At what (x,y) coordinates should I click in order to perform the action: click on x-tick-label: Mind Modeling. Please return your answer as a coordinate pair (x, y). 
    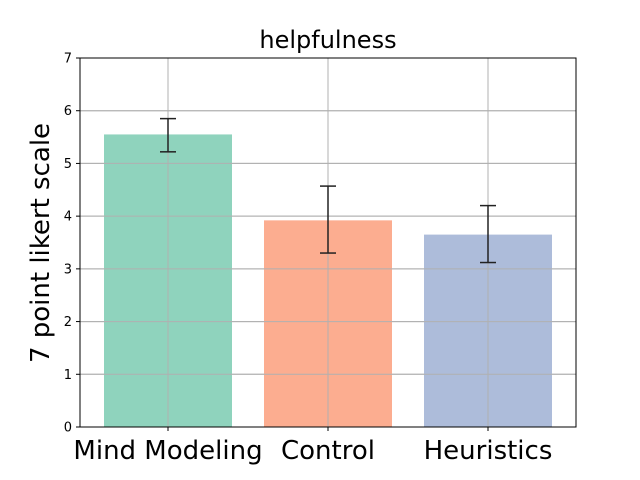
    Looking at the image, I should click on (167, 451).